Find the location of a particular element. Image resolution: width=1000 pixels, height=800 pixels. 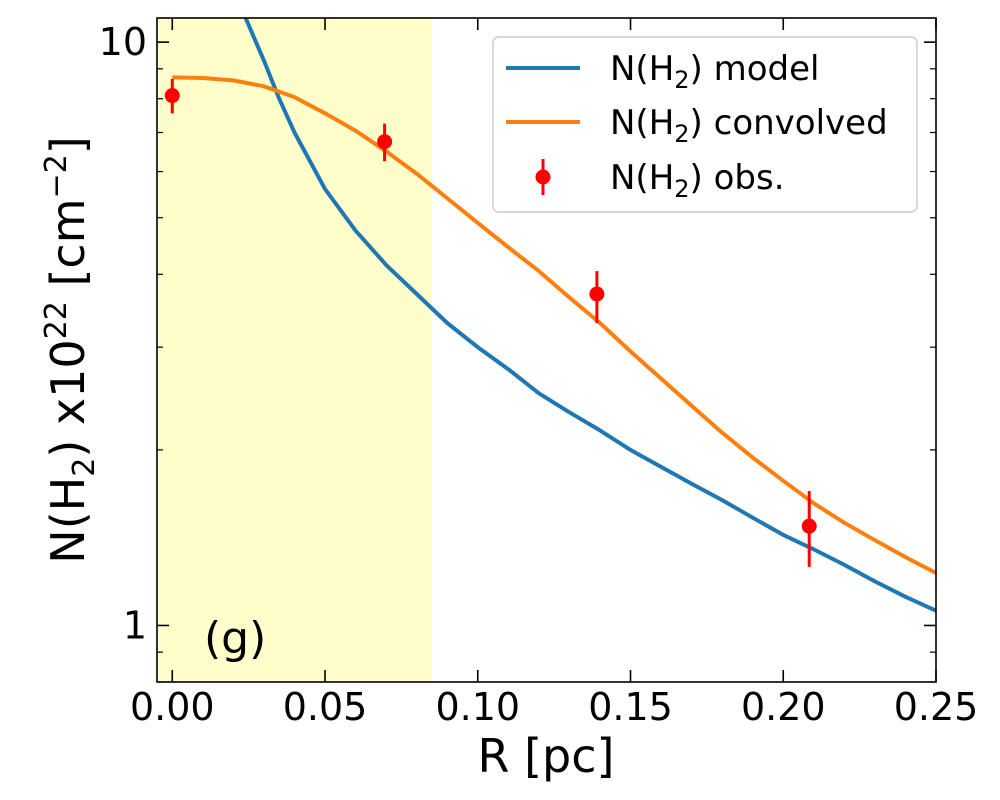

legend: N(H2) model N(H2) convolved N(H2) obs. is located at coordinates (705, 124).